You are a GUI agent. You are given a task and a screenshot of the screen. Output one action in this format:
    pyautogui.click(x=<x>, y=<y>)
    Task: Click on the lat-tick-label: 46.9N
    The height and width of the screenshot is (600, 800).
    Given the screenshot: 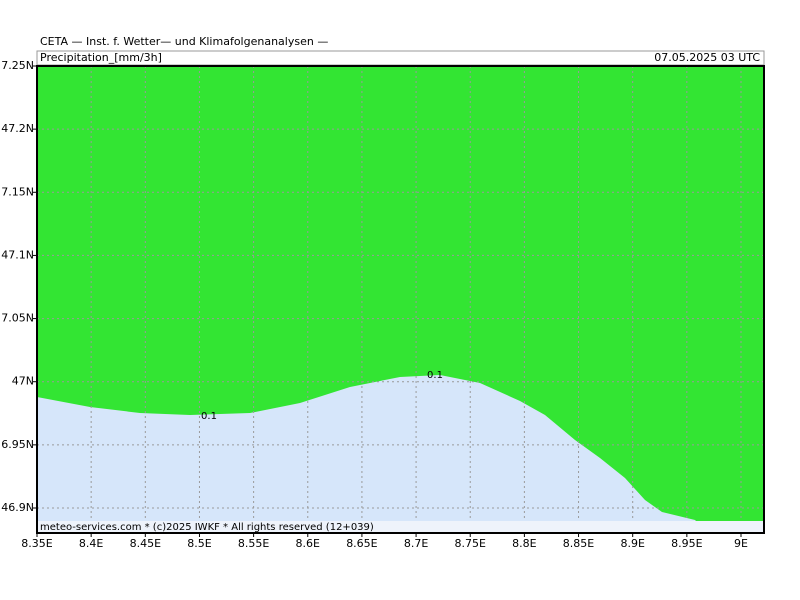 What is the action you would take?
    pyautogui.click(x=17, y=507)
    